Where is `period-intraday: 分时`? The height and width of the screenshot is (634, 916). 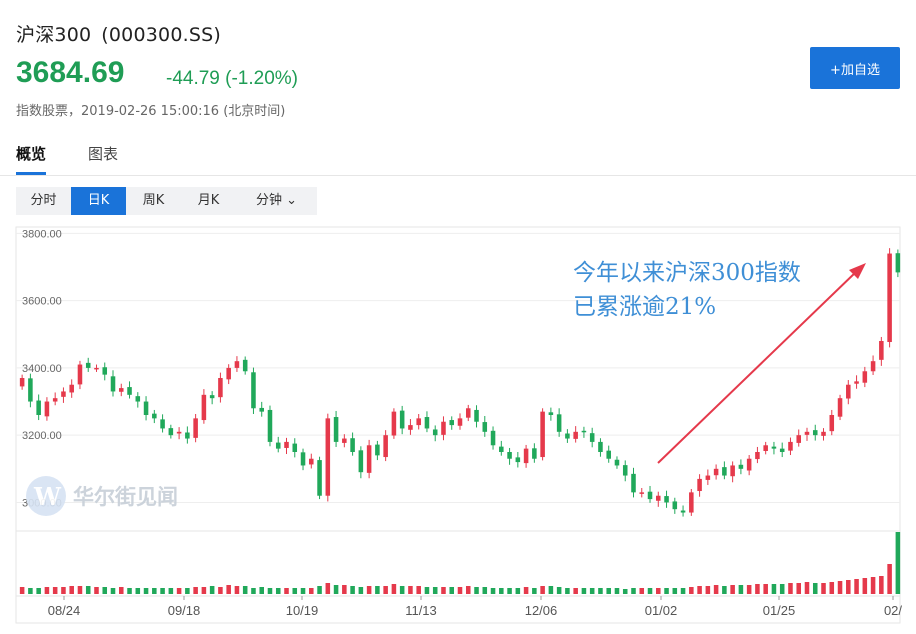
period-intraday: 分时 is located at coordinates (43, 200).